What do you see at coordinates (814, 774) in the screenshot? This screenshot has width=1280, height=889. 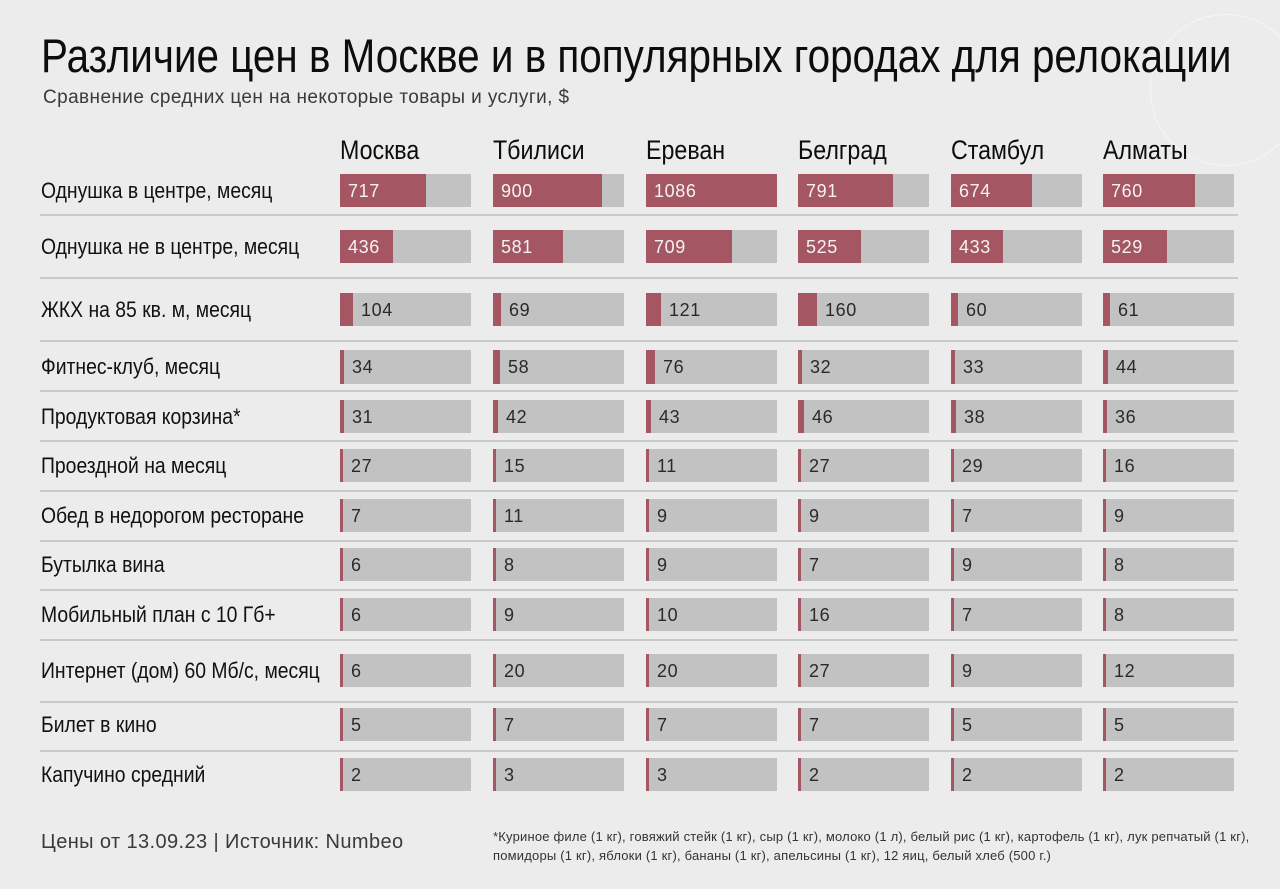 I see `bar-value: 2` at bounding box center [814, 774].